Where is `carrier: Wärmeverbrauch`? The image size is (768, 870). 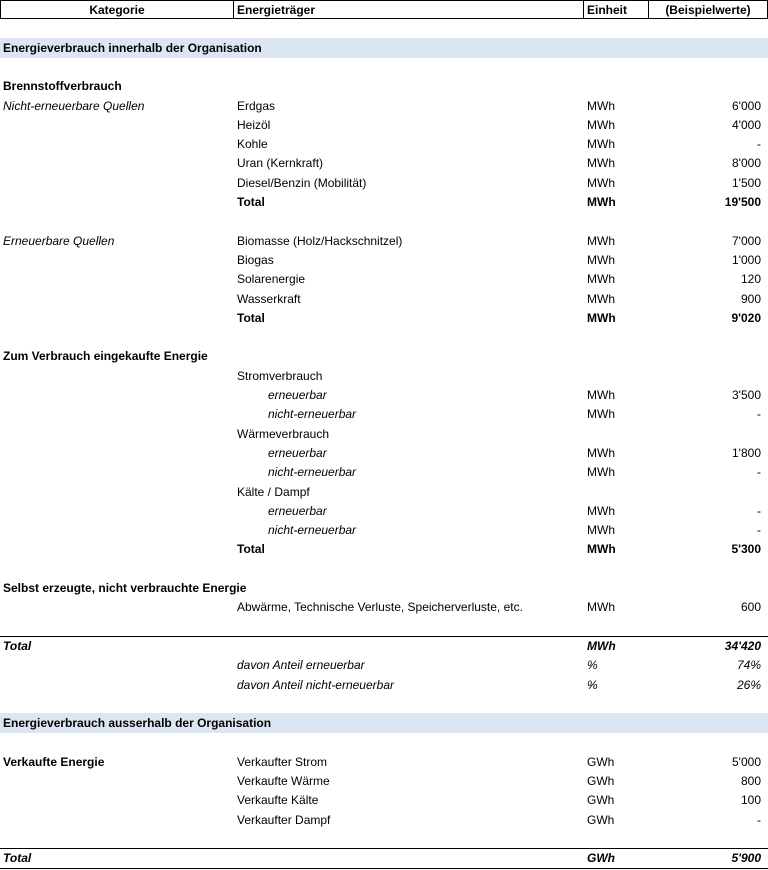
carrier: Wärmeverbrauch is located at coordinates (283, 434).